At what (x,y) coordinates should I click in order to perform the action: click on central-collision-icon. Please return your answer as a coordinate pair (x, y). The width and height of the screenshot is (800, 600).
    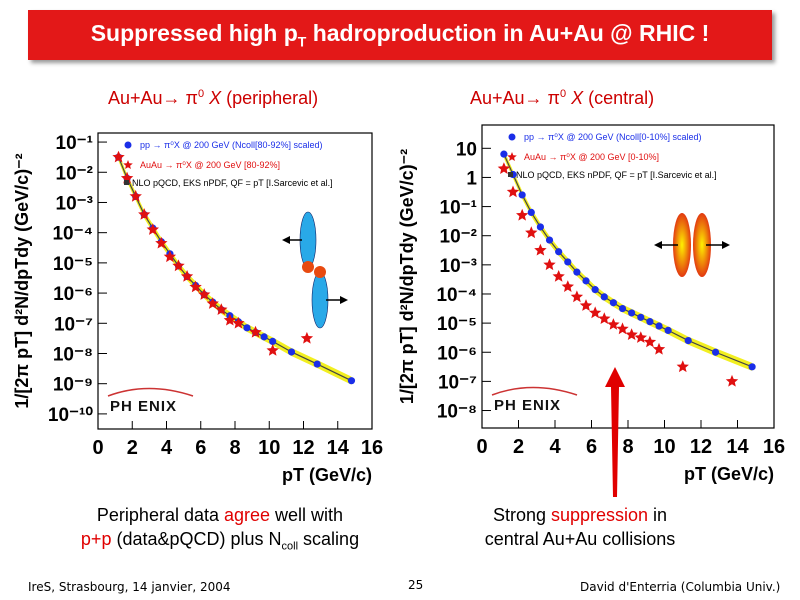
    Looking at the image, I should click on (692, 245).